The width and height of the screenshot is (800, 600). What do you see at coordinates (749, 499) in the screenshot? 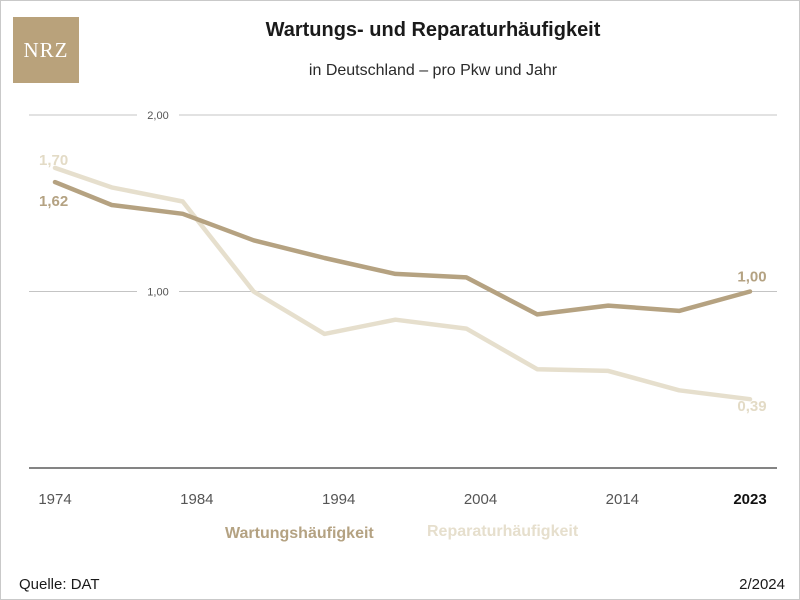
I see `x-tick-label: 2023` at bounding box center [749, 499].